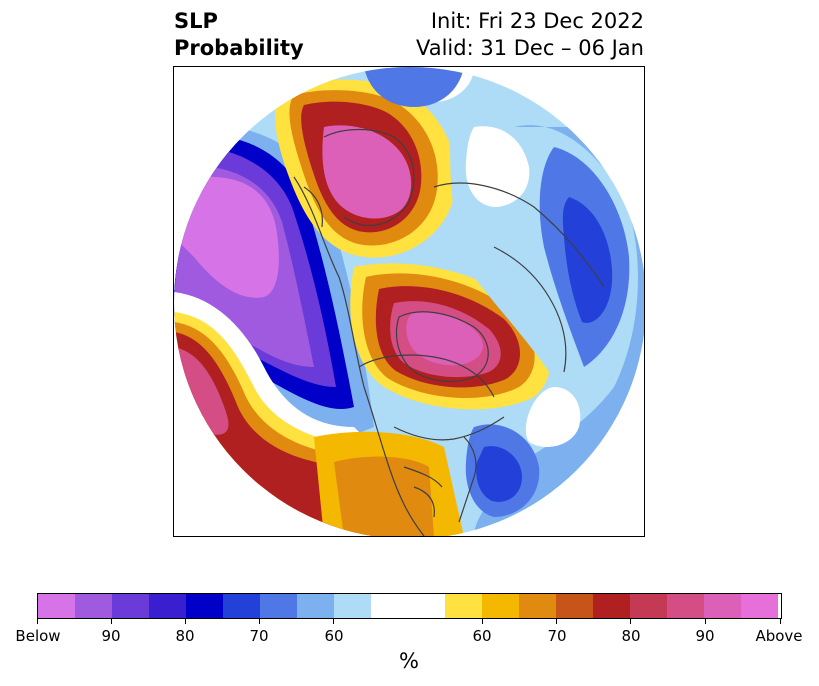 The image size is (819, 686). I want to click on colorbar, so click(409, 606).